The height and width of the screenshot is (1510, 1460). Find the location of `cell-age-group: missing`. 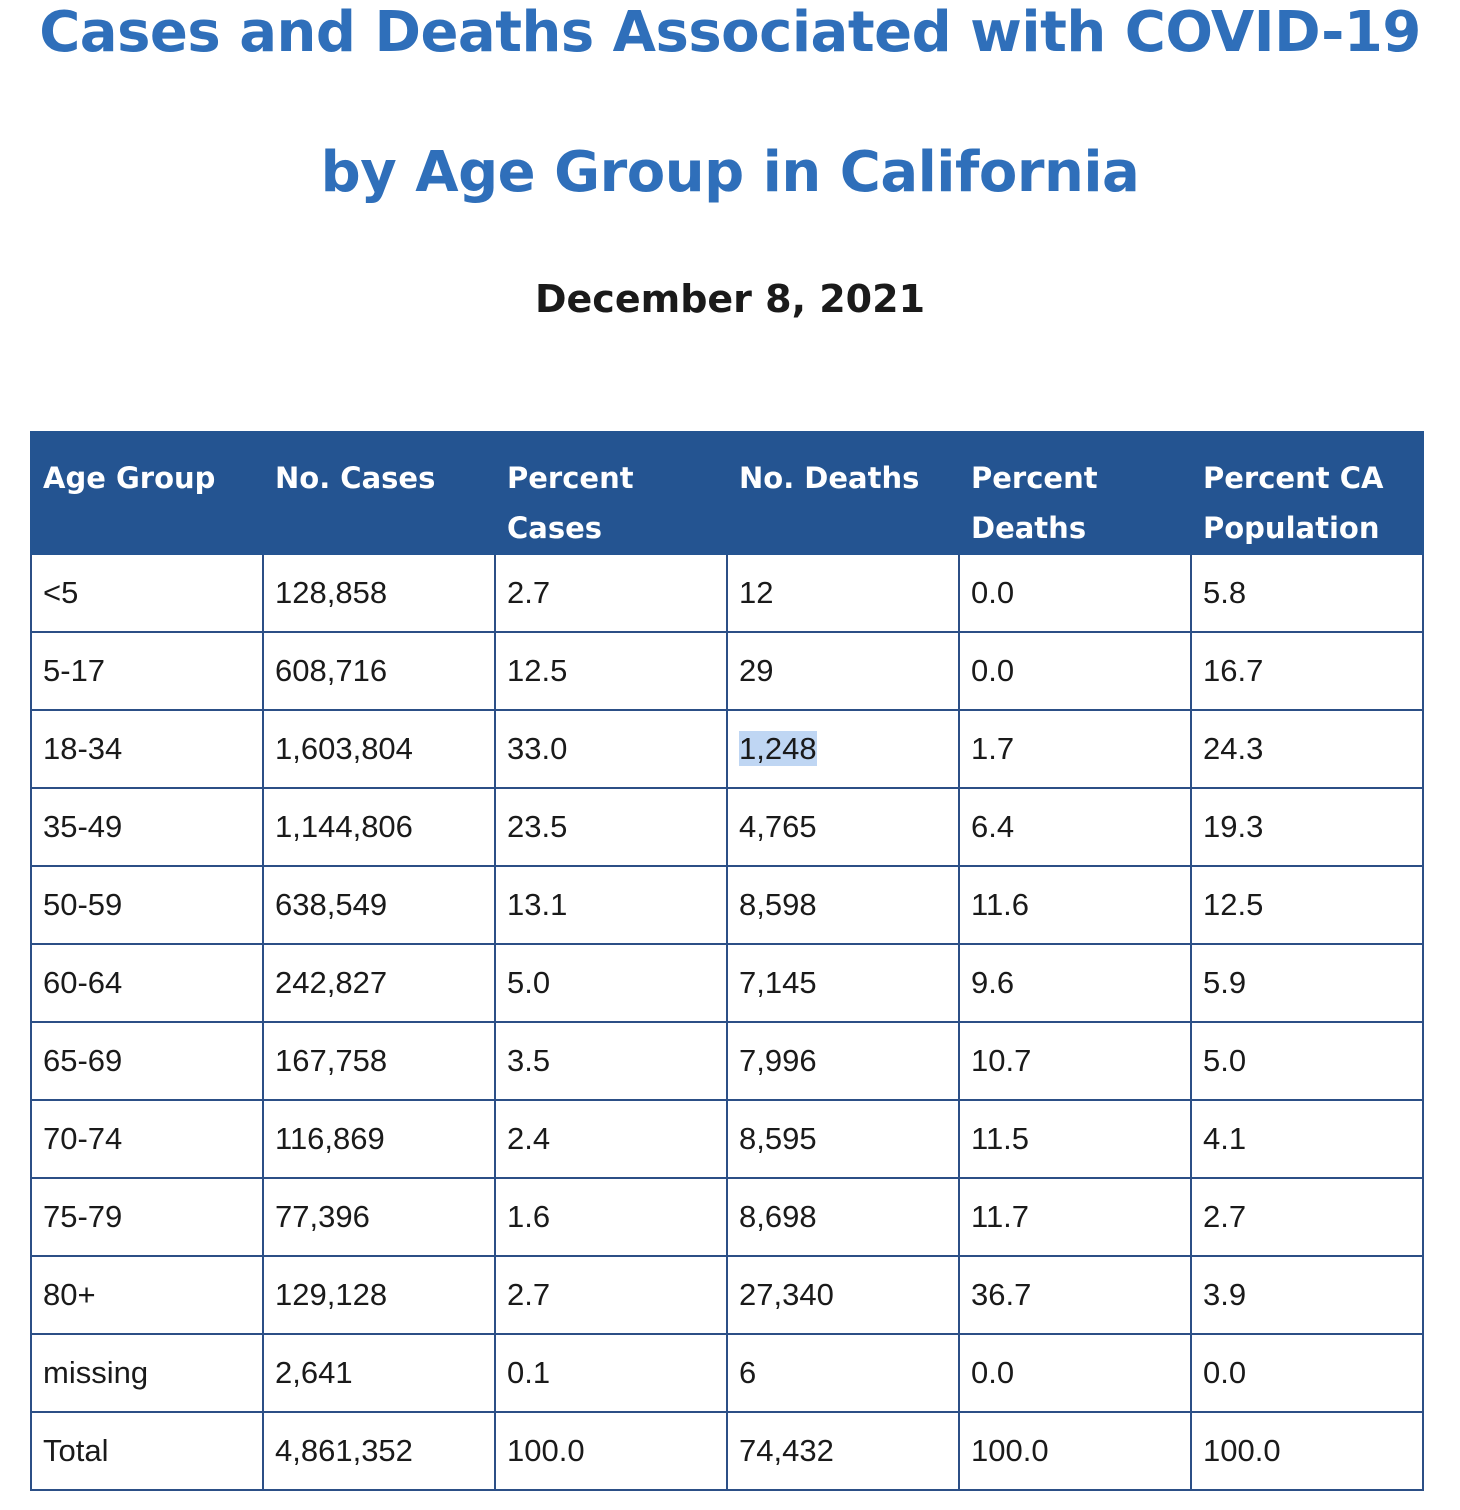

cell-age-group: missing is located at coordinates (147, 1373).